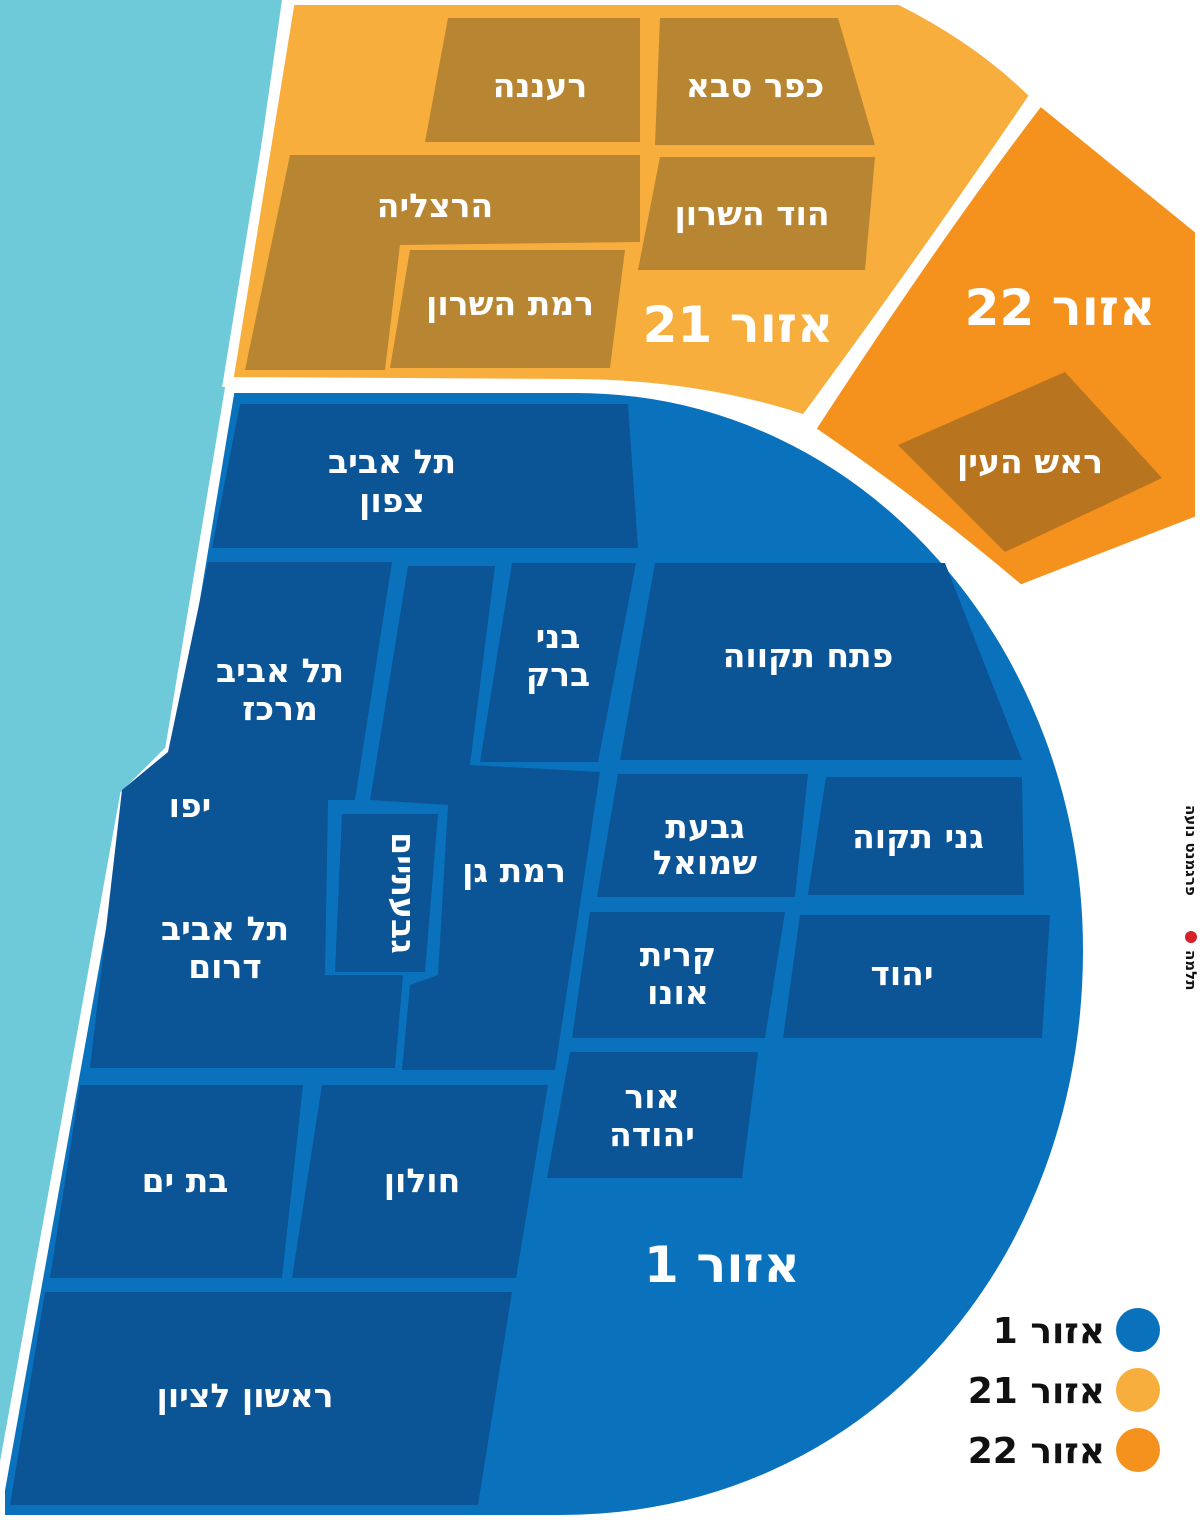  I want to click on zone-21-labels: כפר סבא רעננה הרצליה הוד השרון רמת השרון, so click(603, 194).